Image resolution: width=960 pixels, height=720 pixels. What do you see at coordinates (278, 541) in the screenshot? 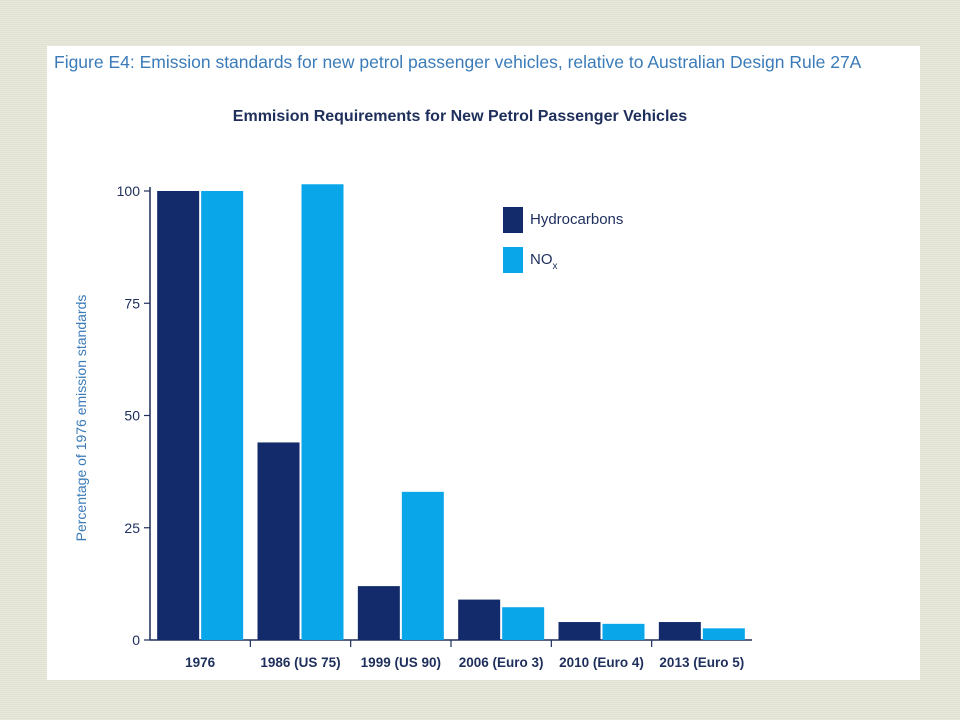
I see `bar-hydrocarbons: Hydrocarbons: 44` at bounding box center [278, 541].